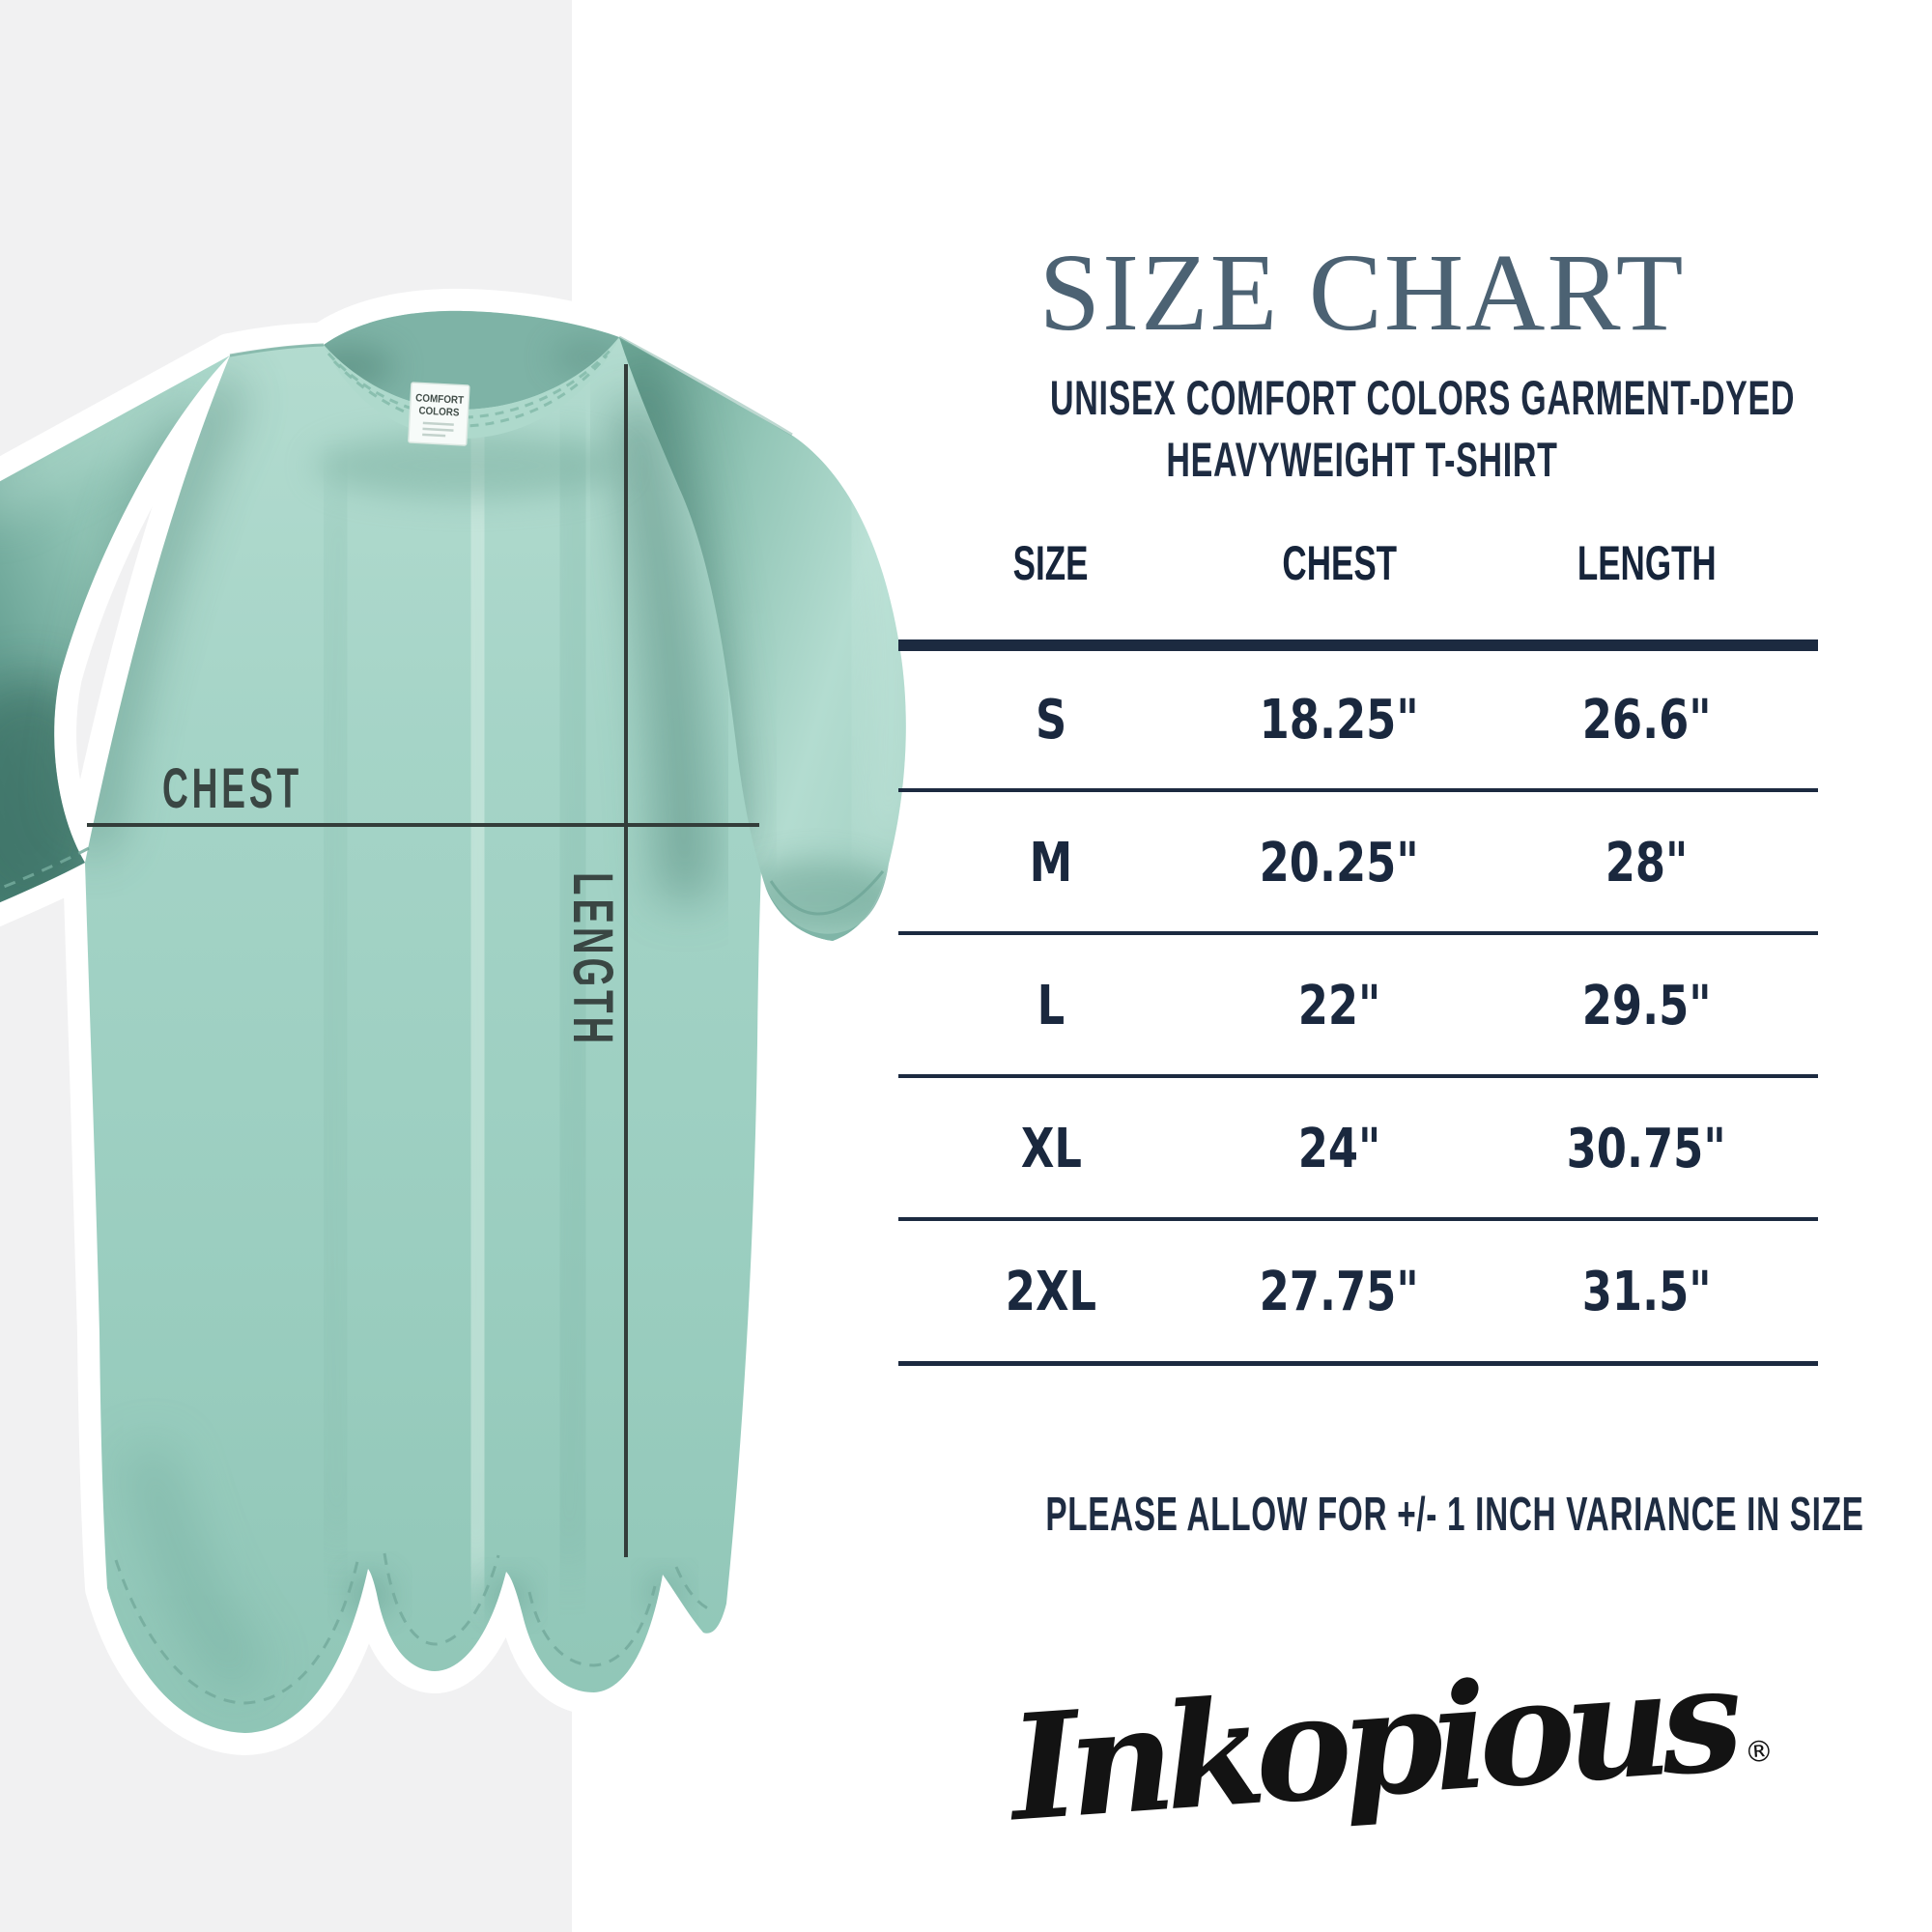 Image resolution: width=1932 pixels, height=1932 pixels. I want to click on neck-tag: COMFORT COLORS, so click(439, 414).